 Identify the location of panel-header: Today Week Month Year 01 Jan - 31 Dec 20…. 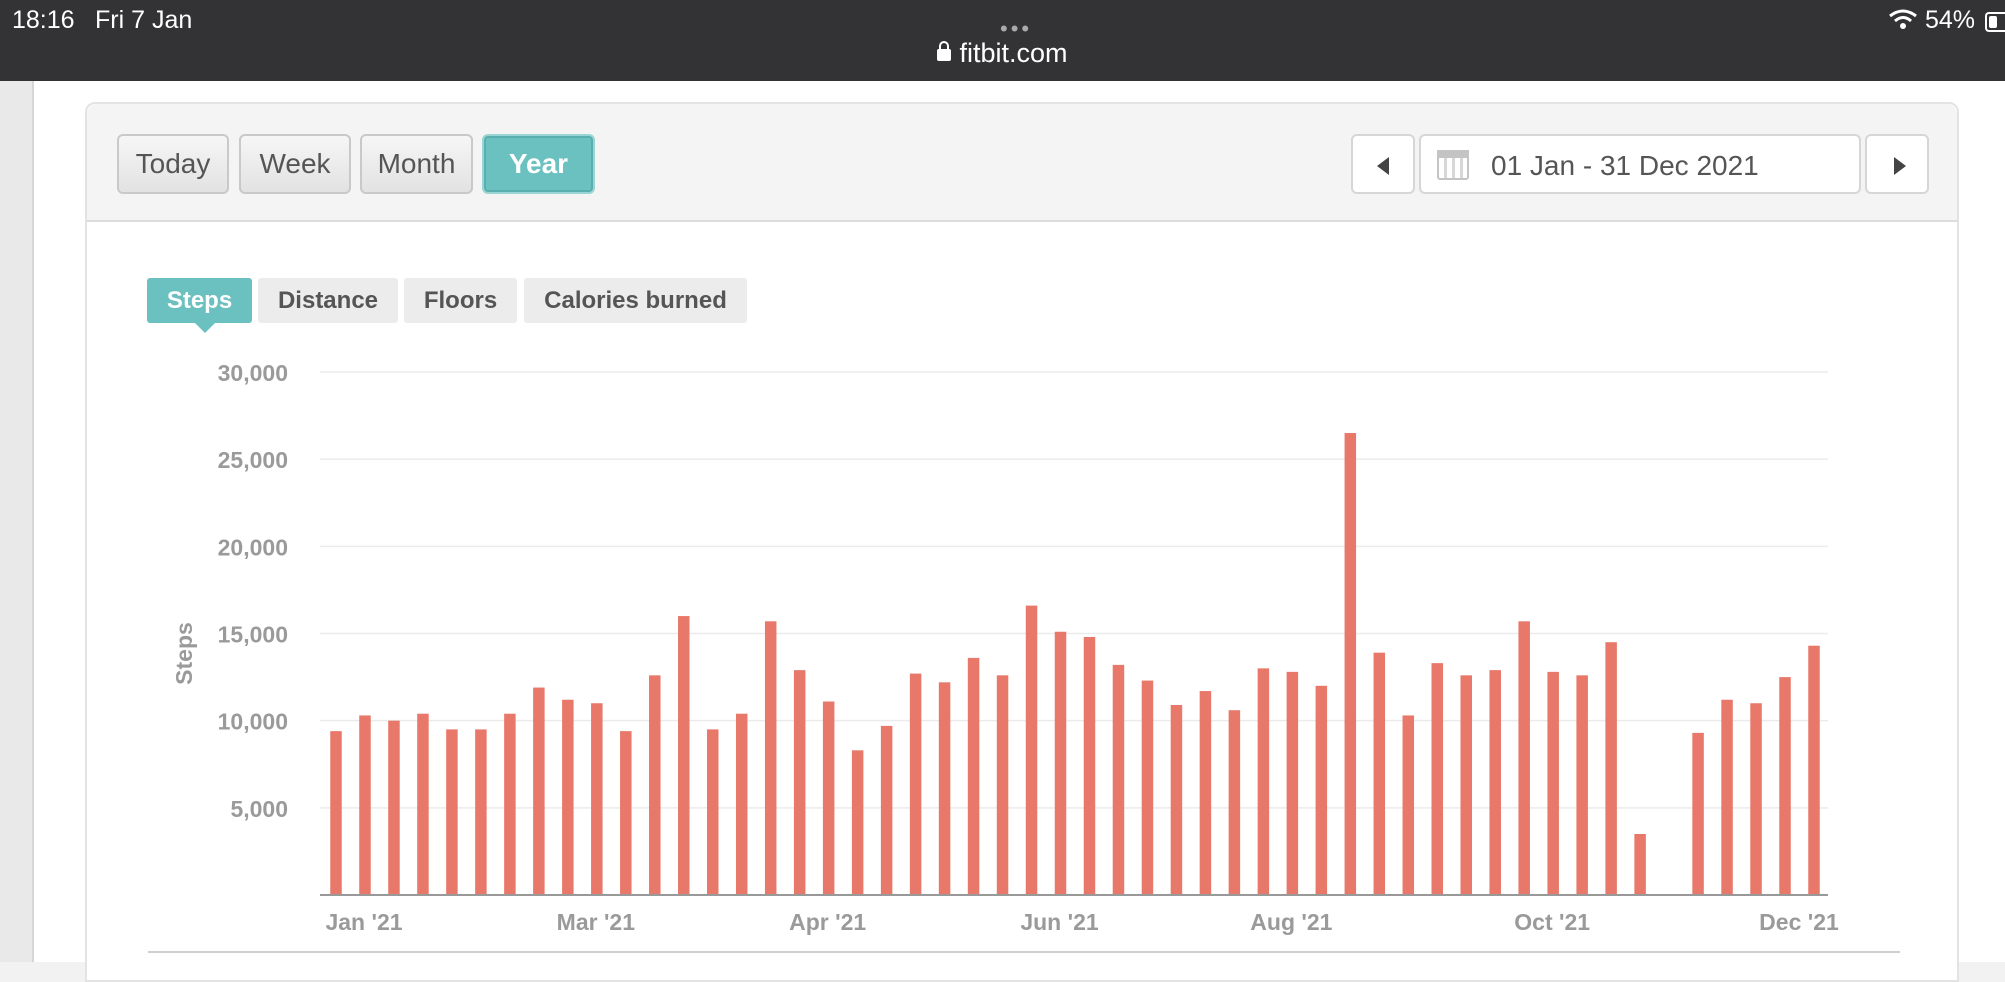
(1022, 163).